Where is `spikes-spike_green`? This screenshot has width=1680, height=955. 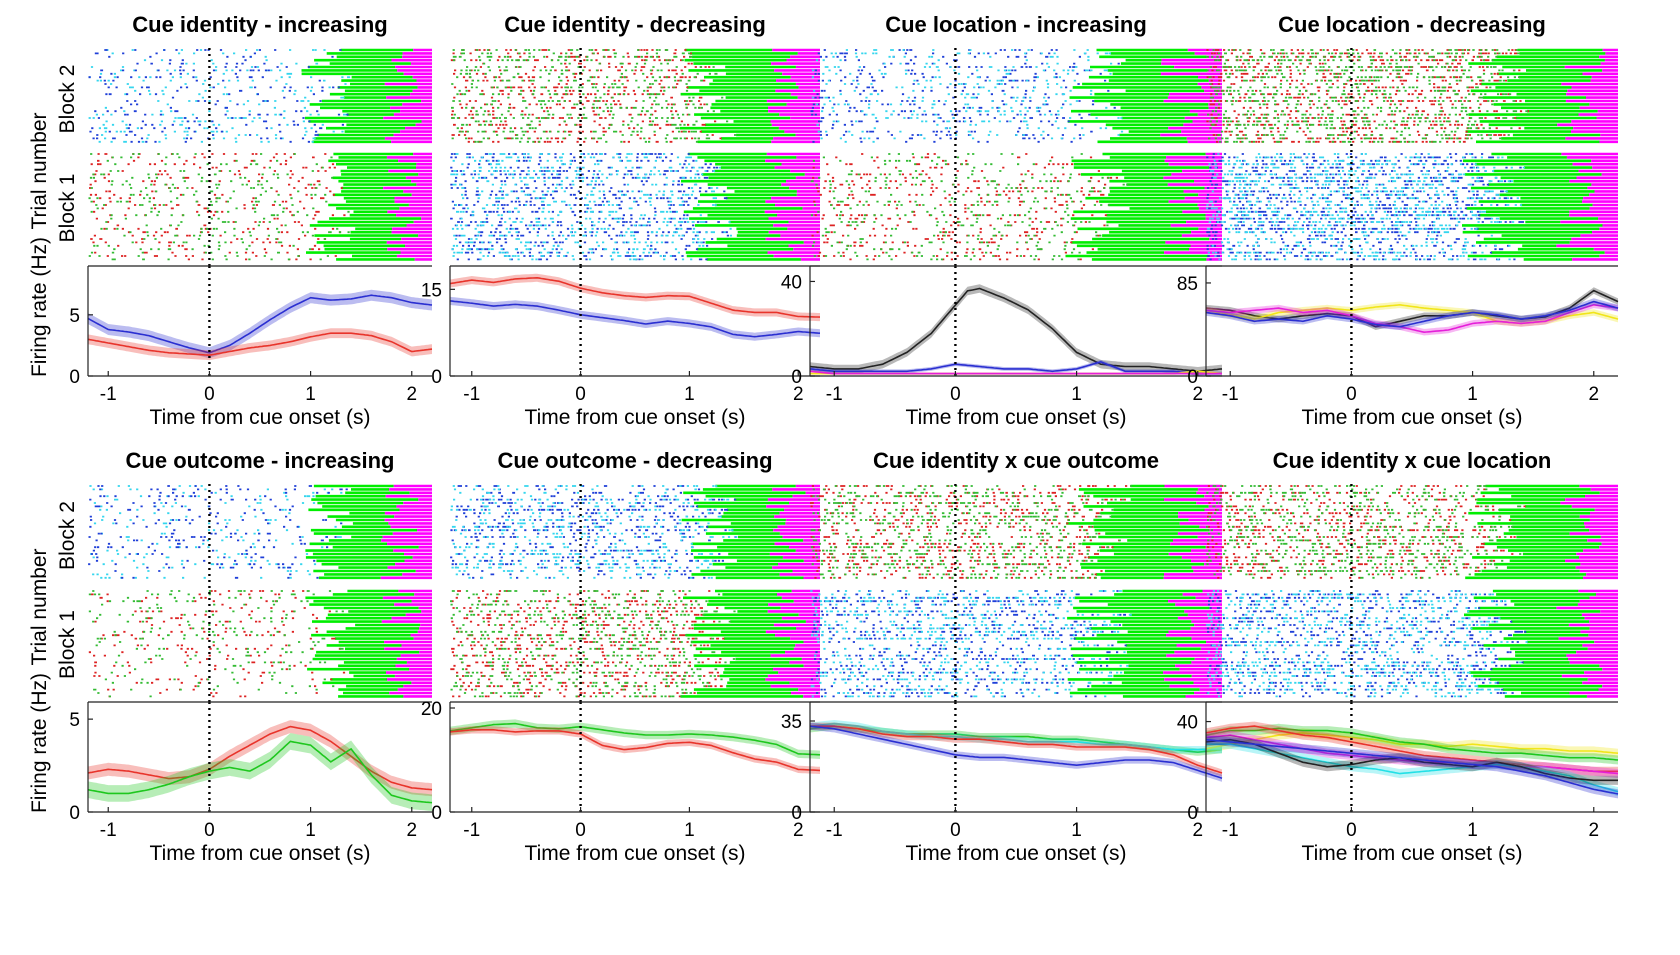
spikes-spike_green is located at coordinates (1367, 96).